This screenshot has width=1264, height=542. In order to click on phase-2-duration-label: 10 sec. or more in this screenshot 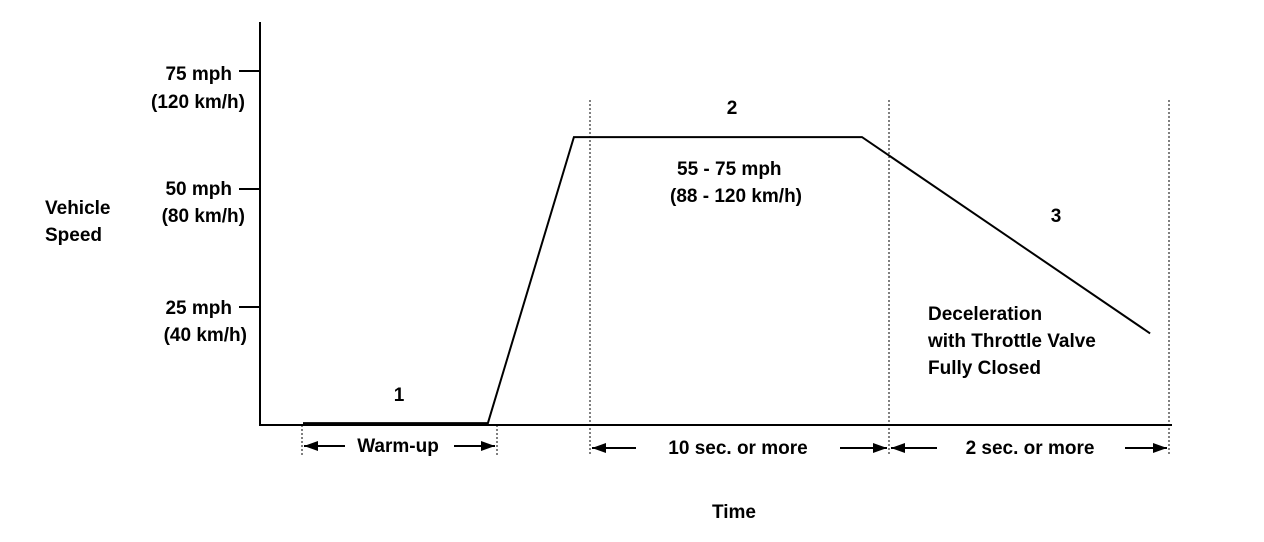, I will do `click(737, 448)`.